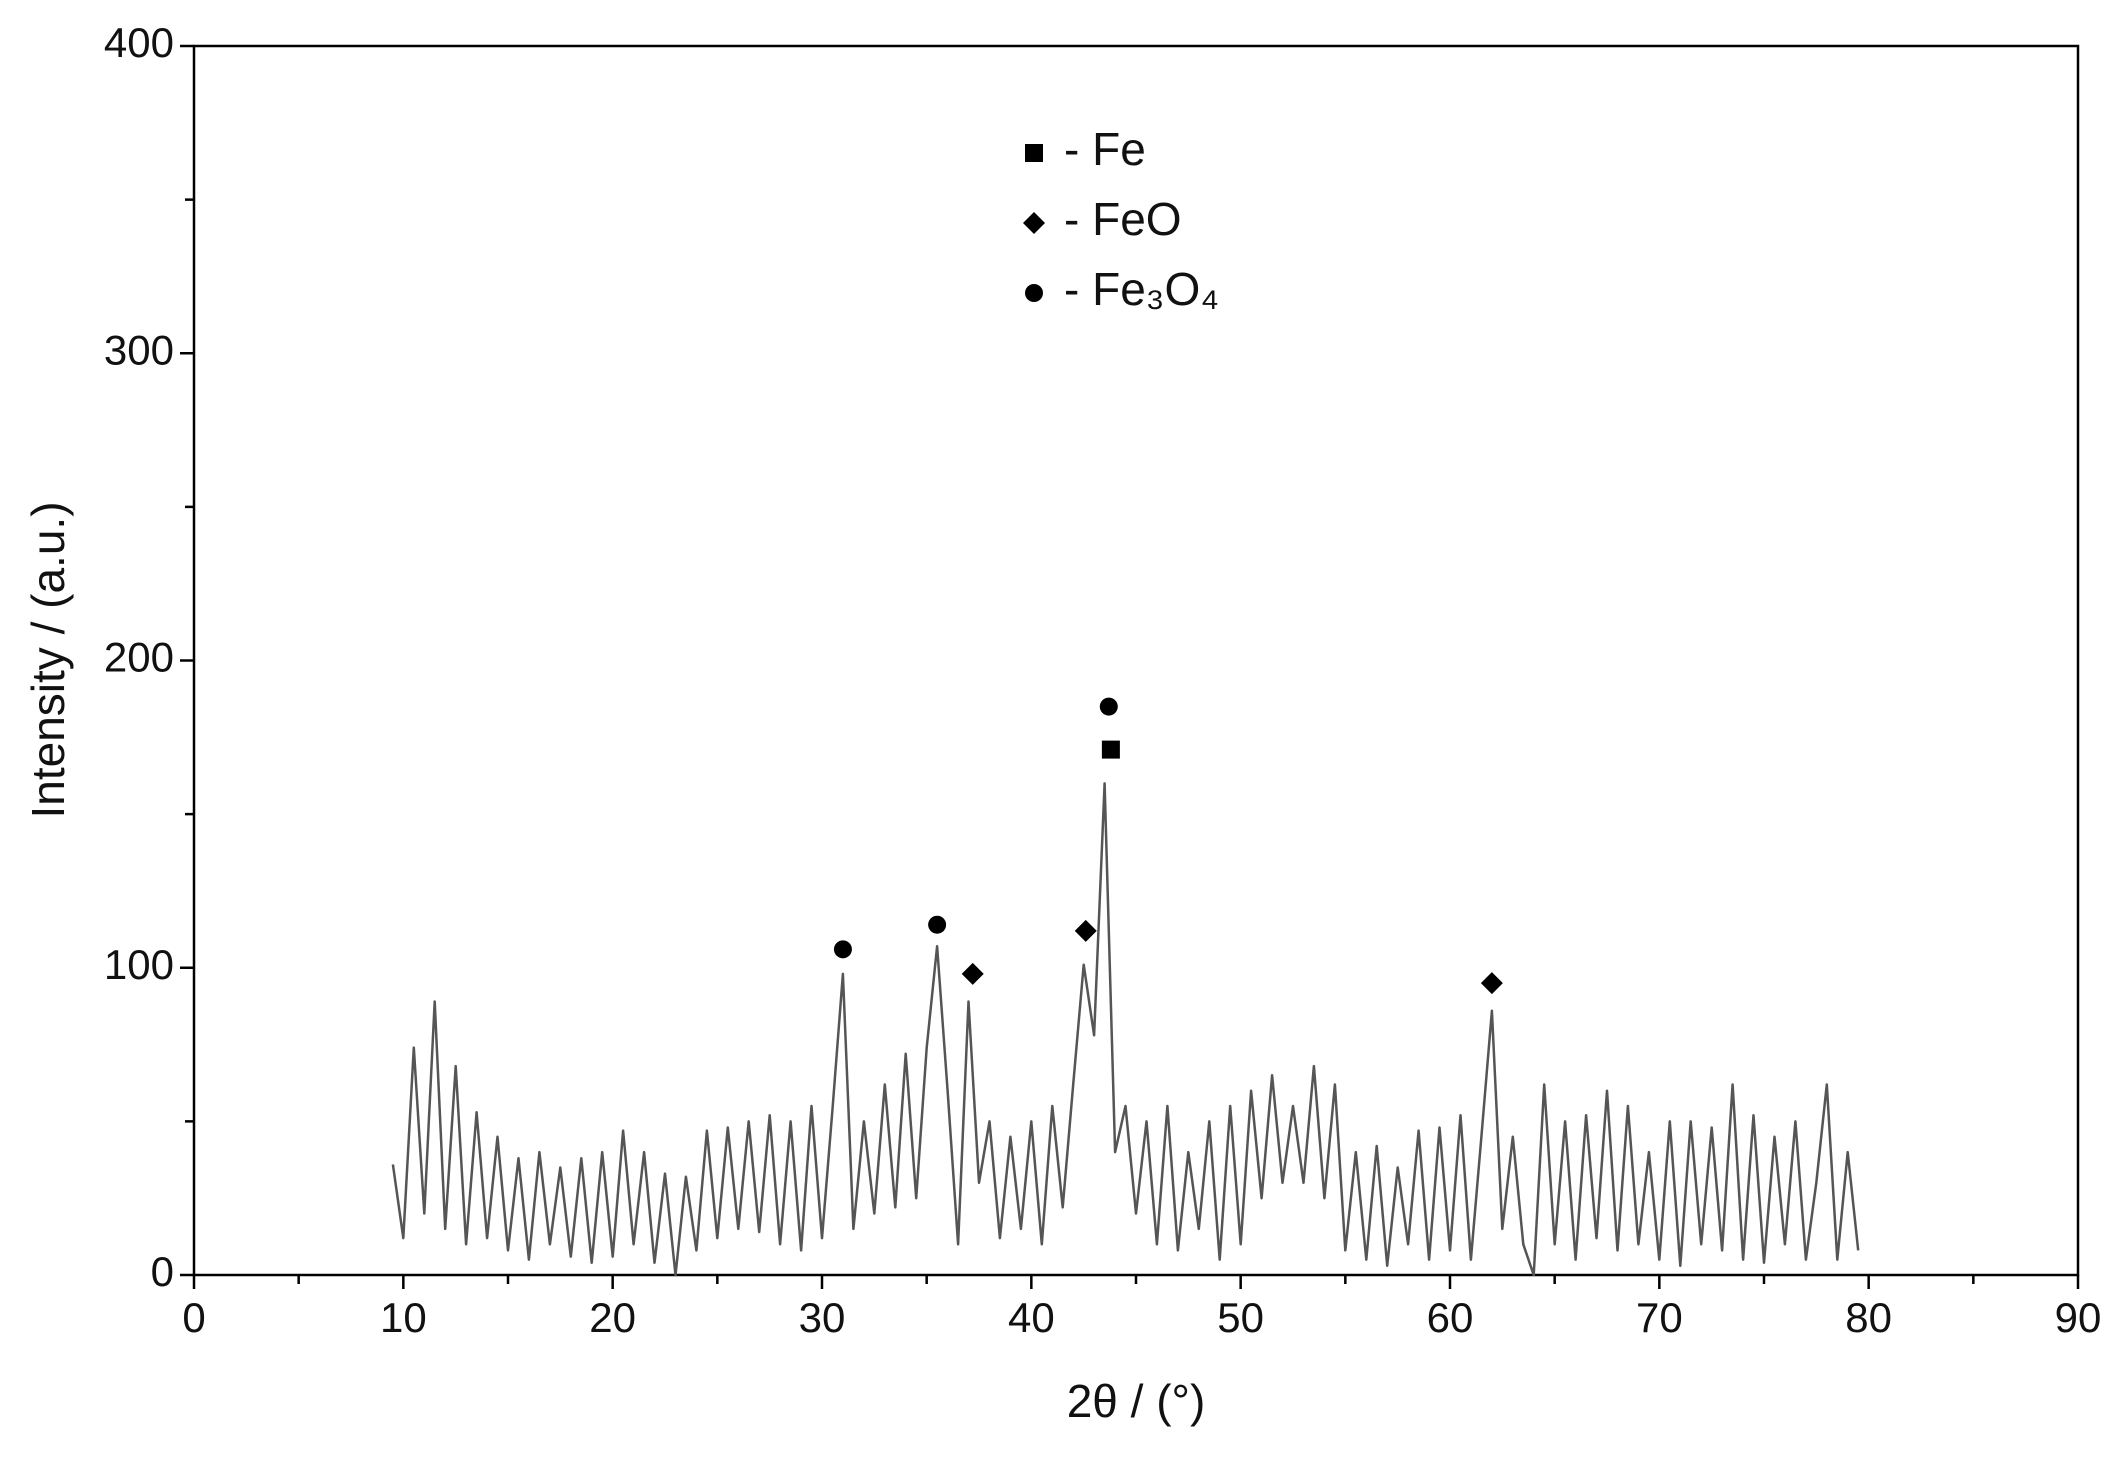 The height and width of the screenshot is (1460, 2125). I want to click on y-axis-title: Intensity / (a.u.), so click(48, 659).